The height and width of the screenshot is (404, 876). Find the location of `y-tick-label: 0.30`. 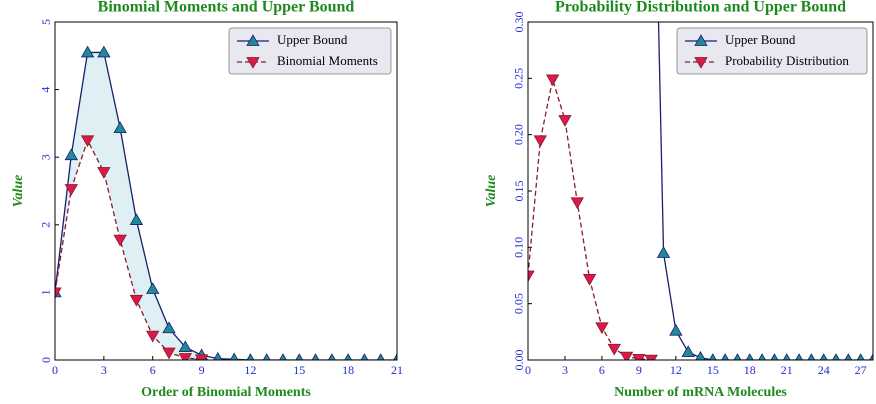

y-tick-label: 0.30 is located at coordinates (519, 22).